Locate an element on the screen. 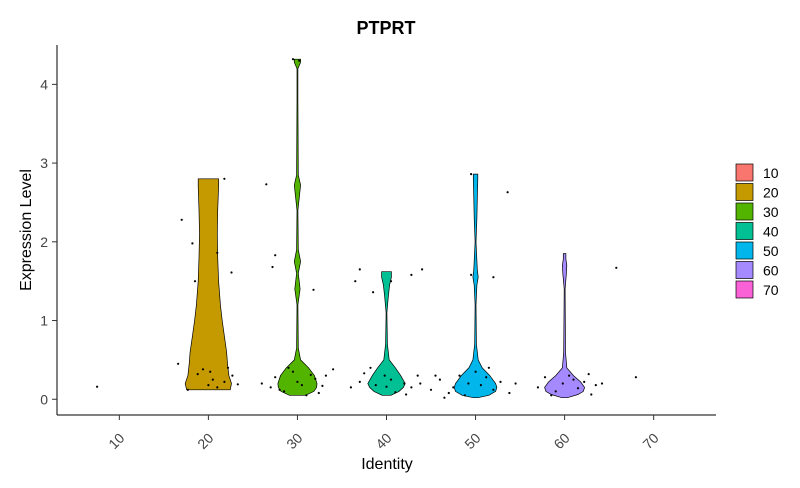 The width and height of the screenshot is (800, 488). y-tick-label: 4 is located at coordinates (44, 84).